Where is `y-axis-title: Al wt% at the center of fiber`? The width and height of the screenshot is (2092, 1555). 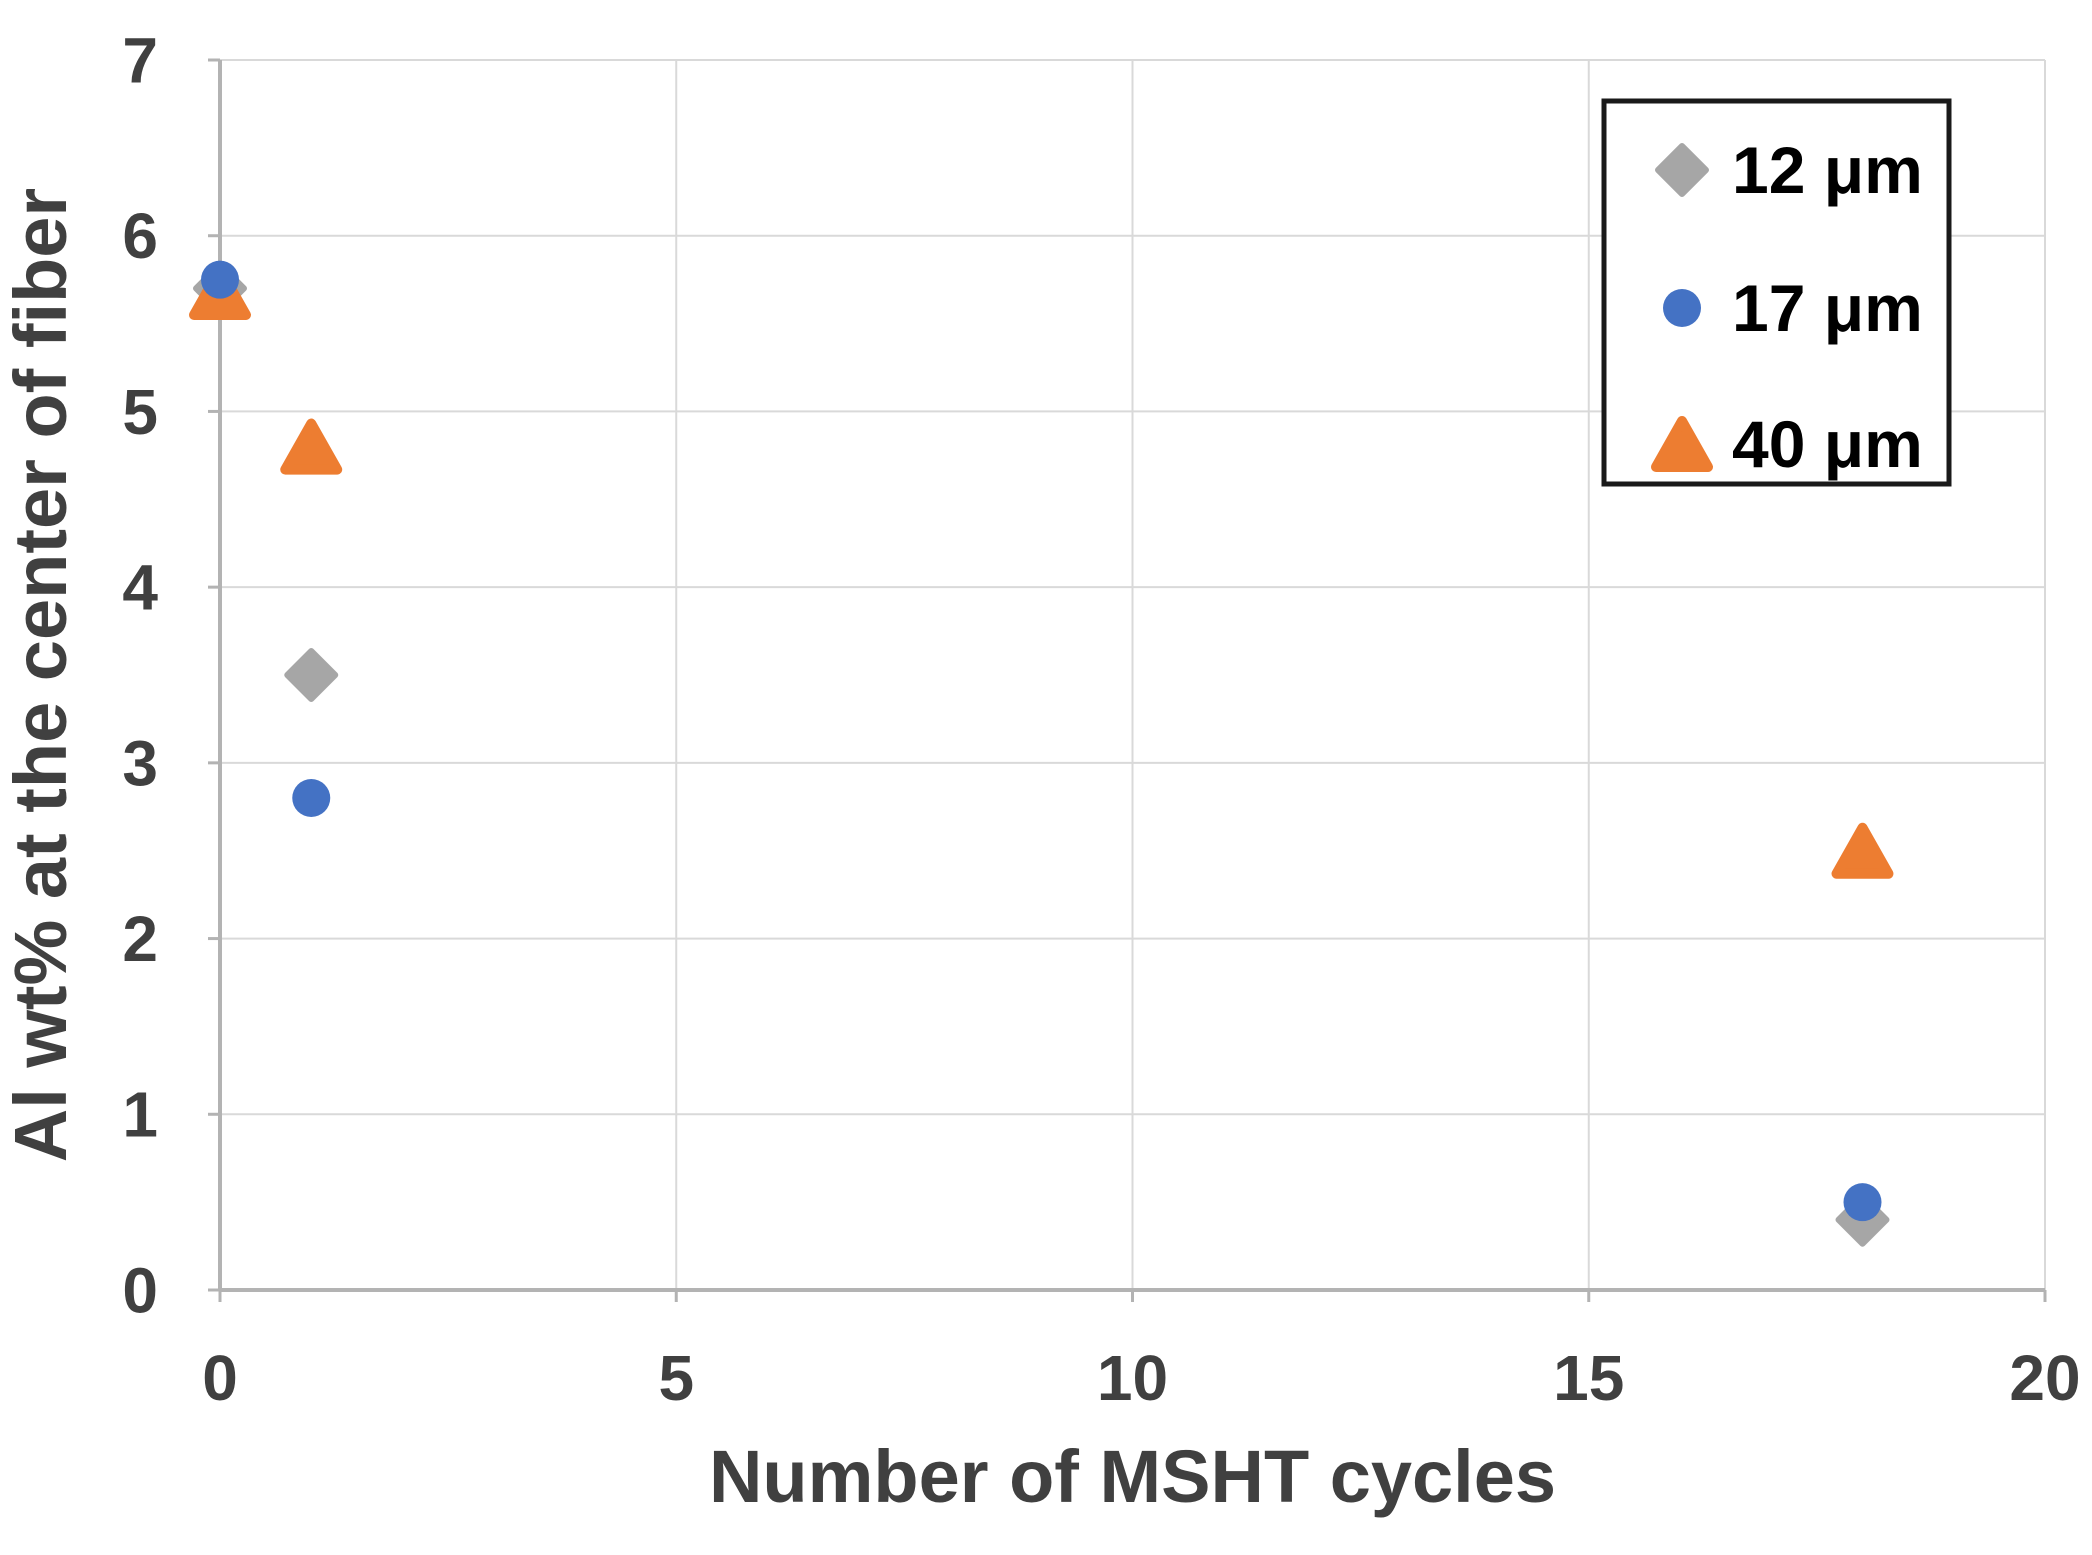 y-axis-title: Al wt% at the center of fiber is located at coordinates (41, 675).